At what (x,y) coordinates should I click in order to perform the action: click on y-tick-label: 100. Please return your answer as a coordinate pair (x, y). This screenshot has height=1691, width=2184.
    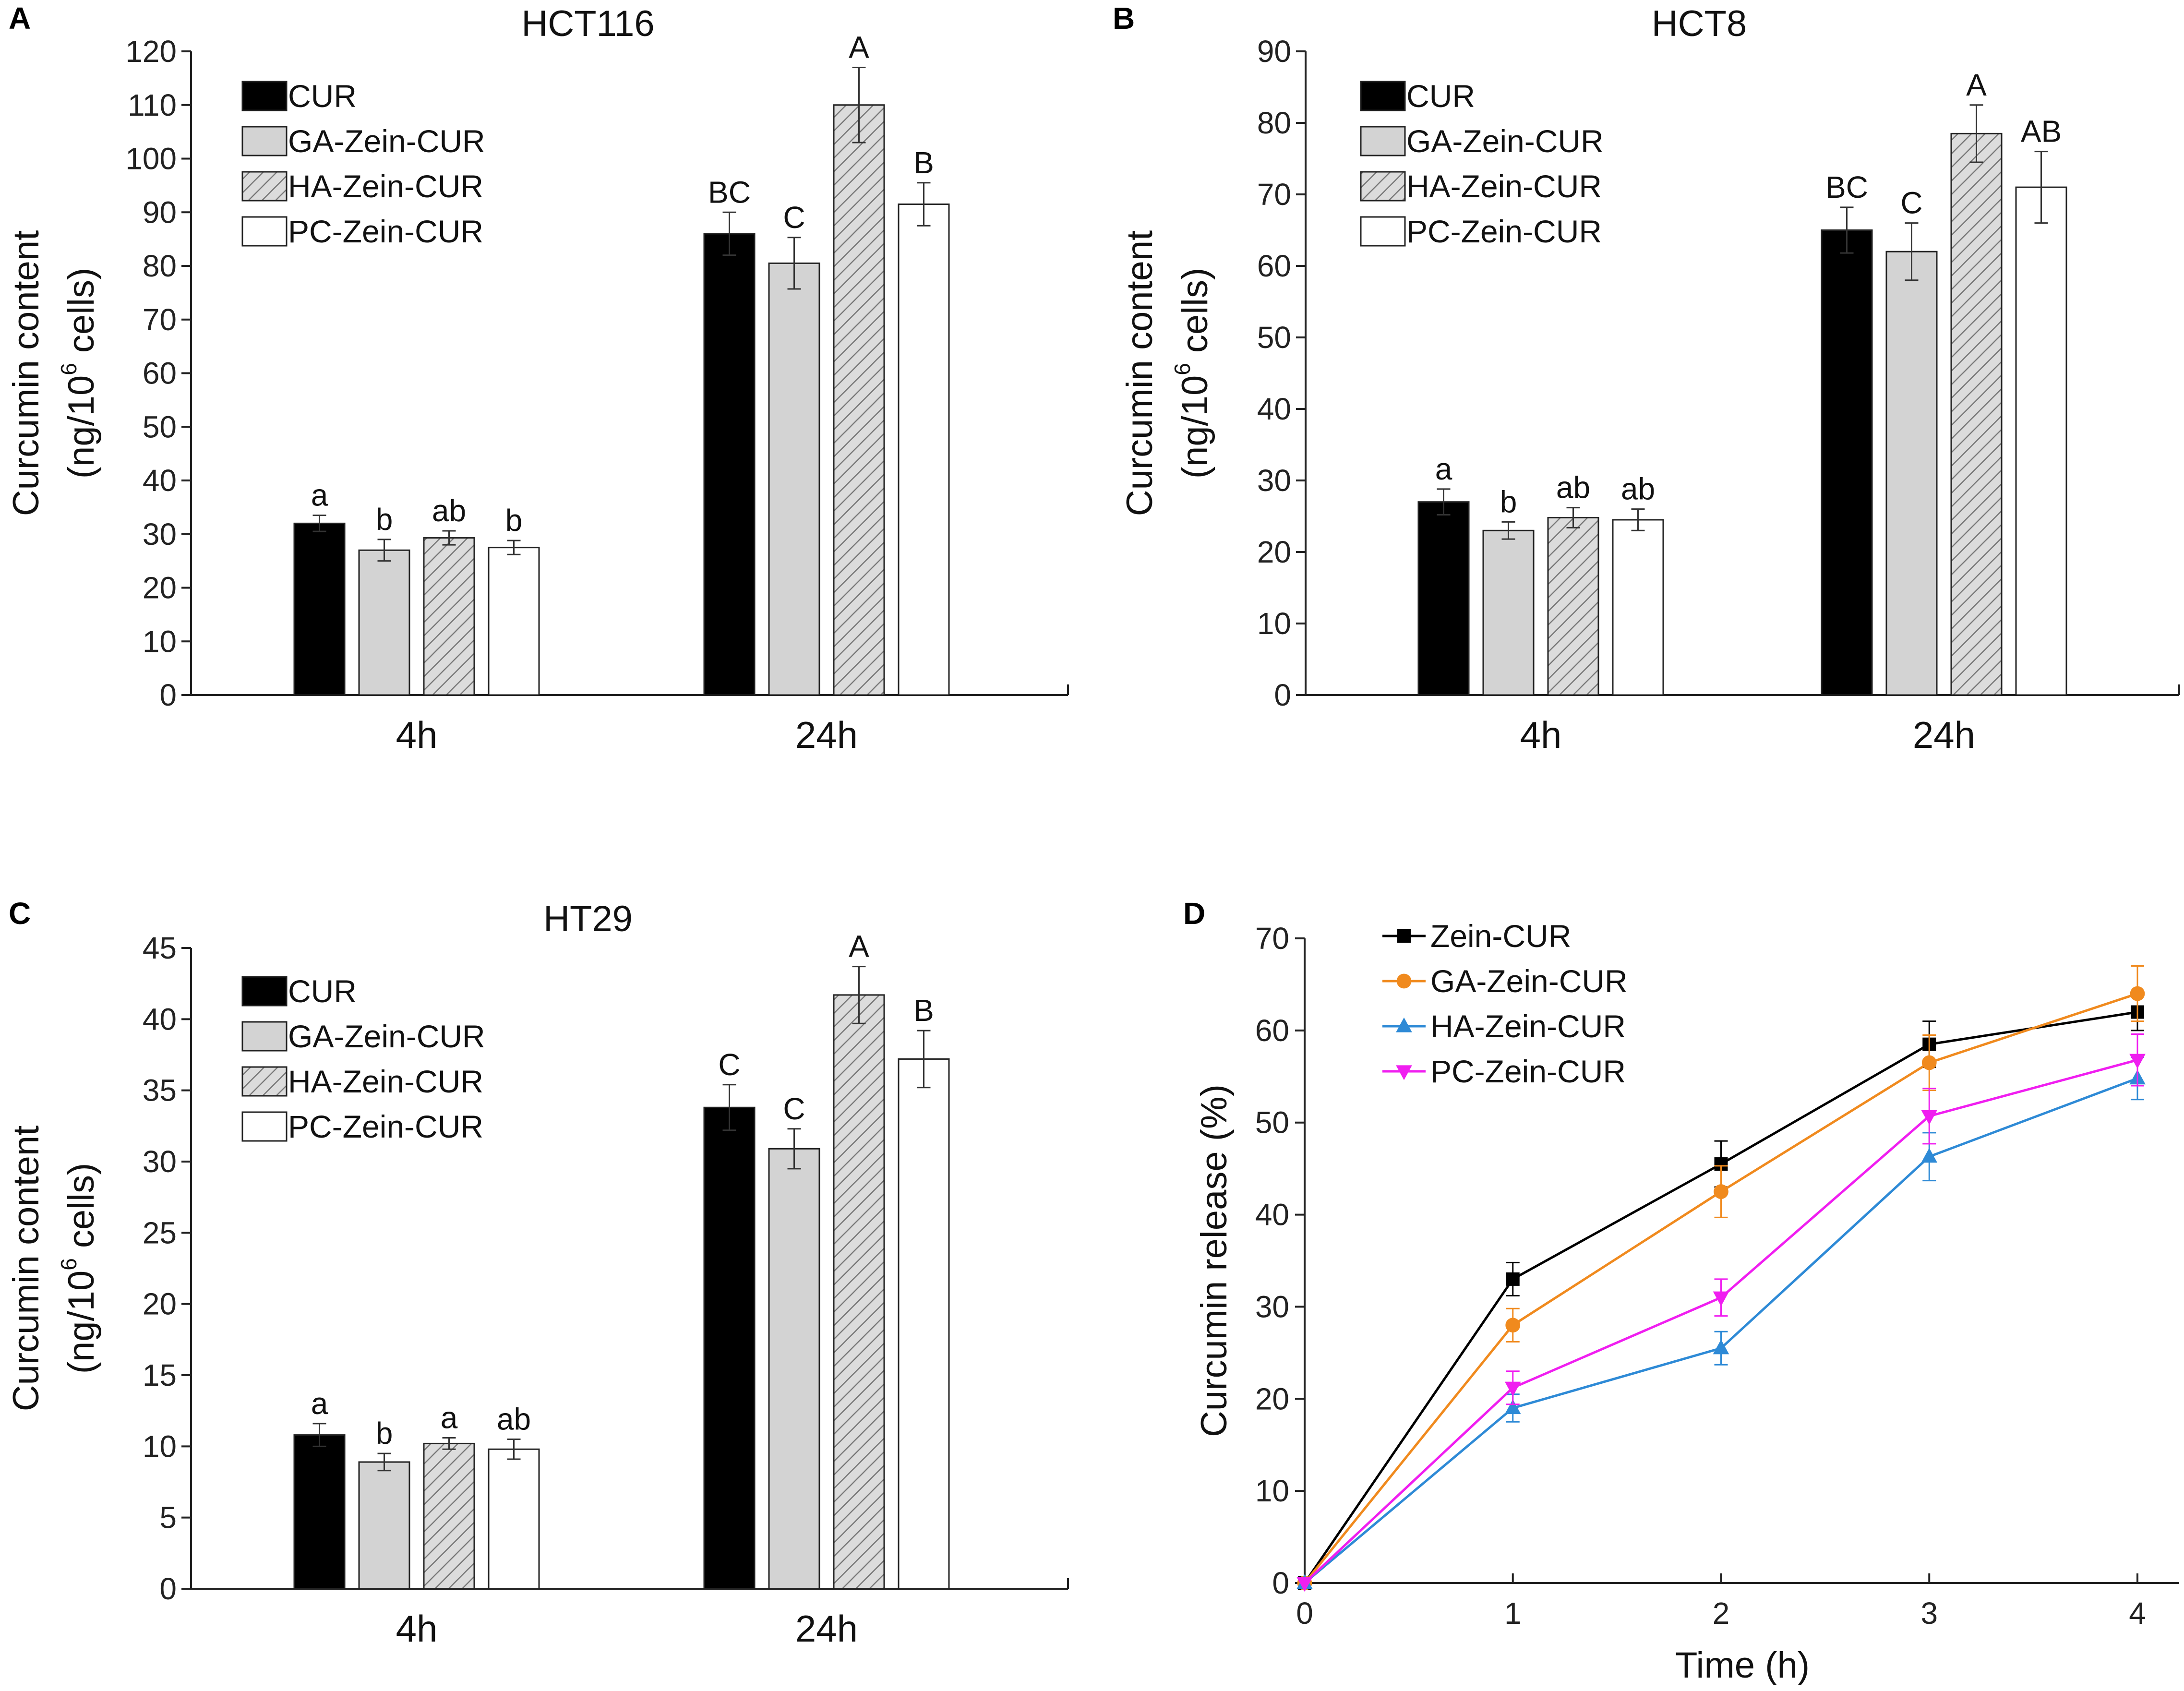
    Looking at the image, I should click on (151, 159).